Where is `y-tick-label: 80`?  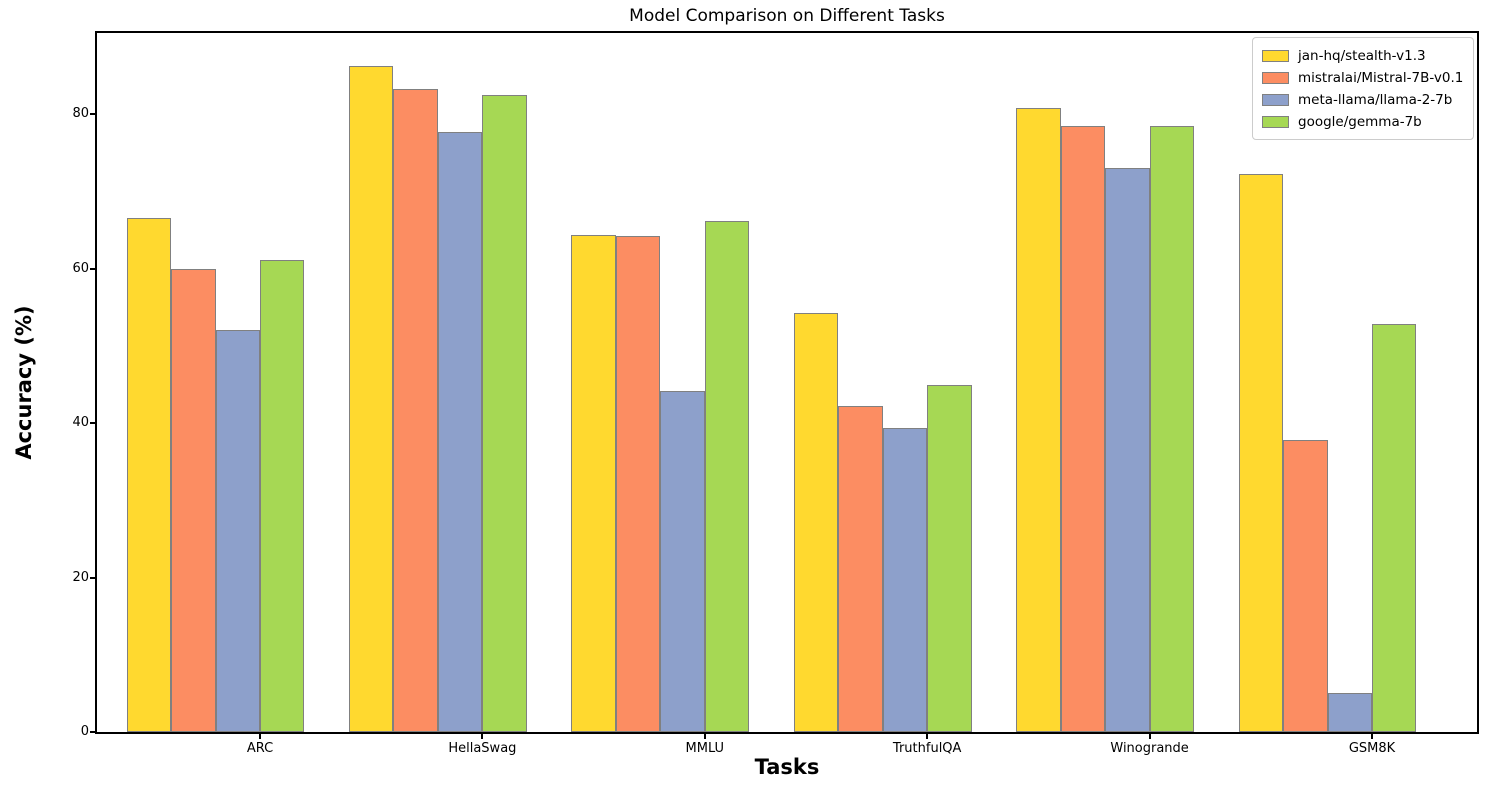 y-tick-label: 80 is located at coordinates (80, 114).